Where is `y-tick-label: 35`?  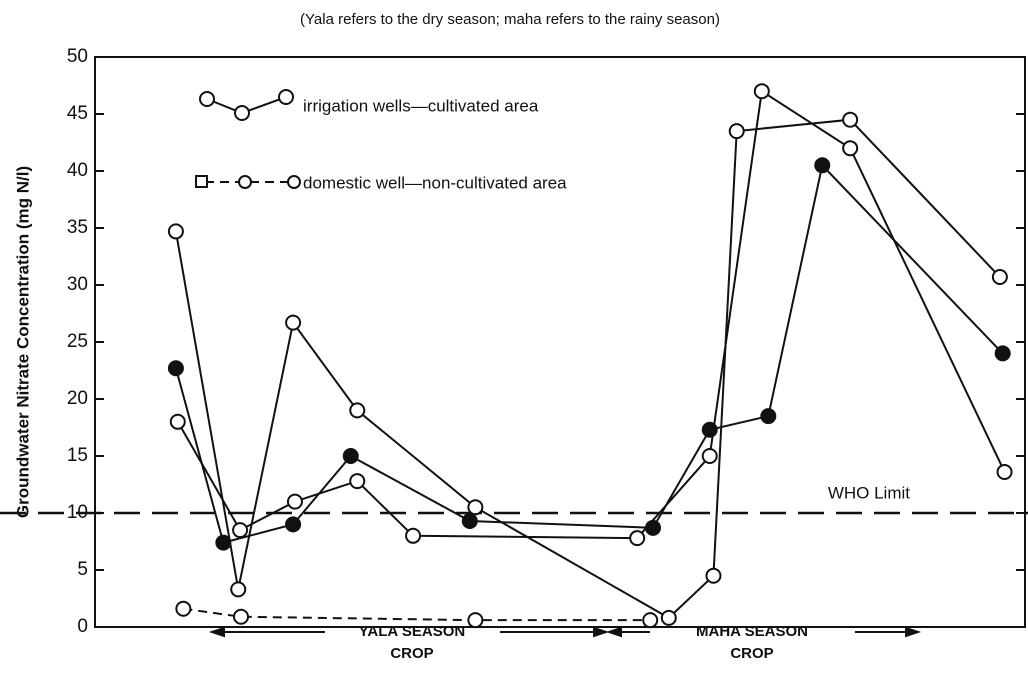 y-tick-label: 35 is located at coordinates (77, 227).